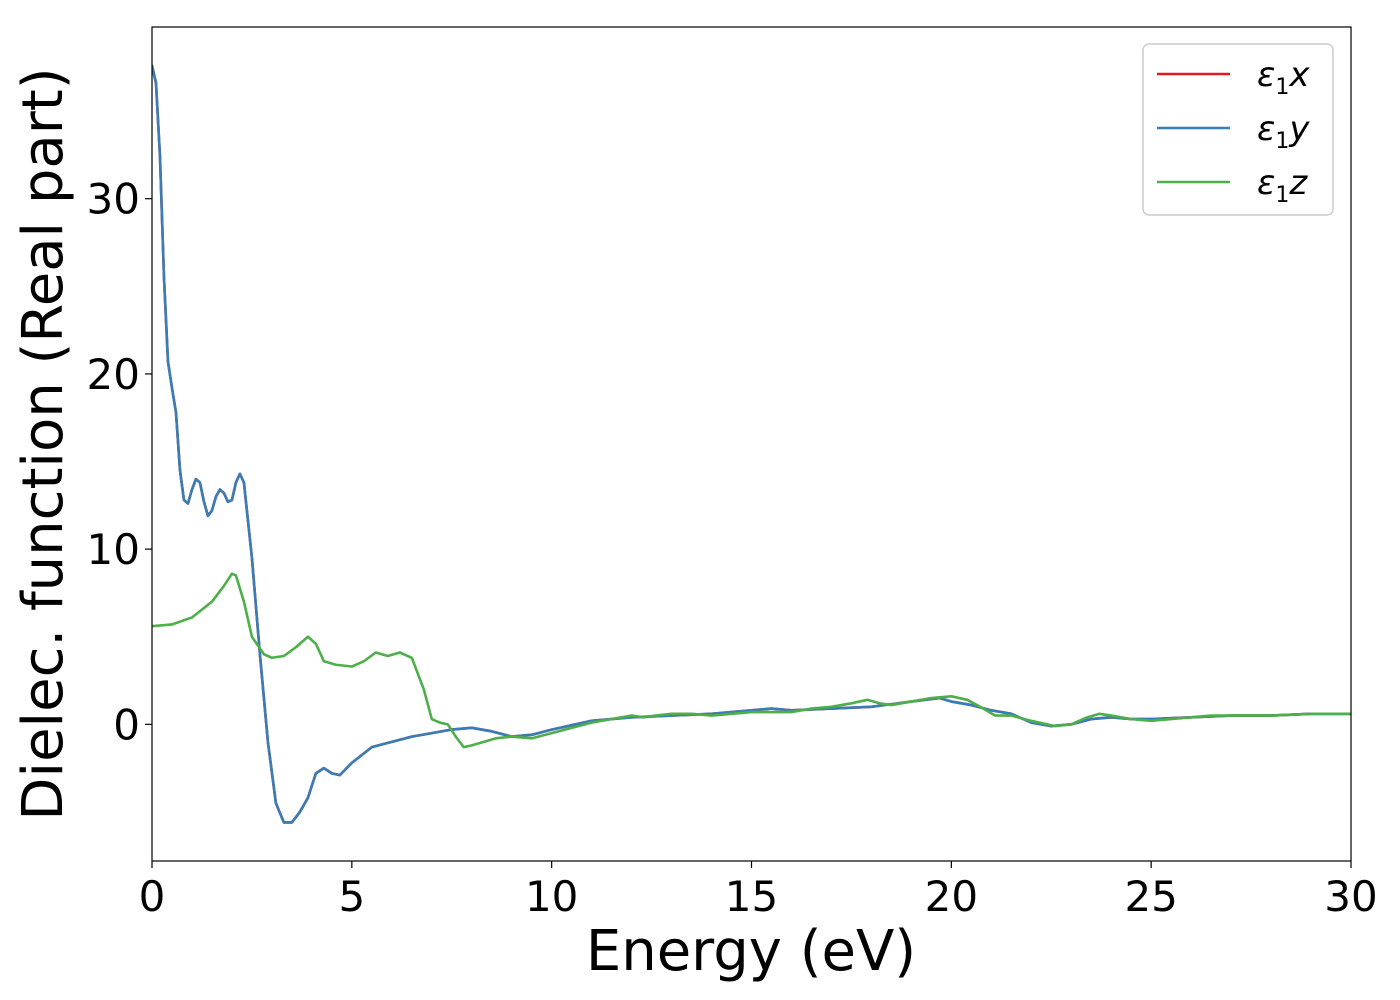 This screenshot has height=1000, width=1400. What do you see at coordinates (751, 951) in the screenshot?
I see `x-axis-title: Energy (eV)` at bounding box center [751, 951].